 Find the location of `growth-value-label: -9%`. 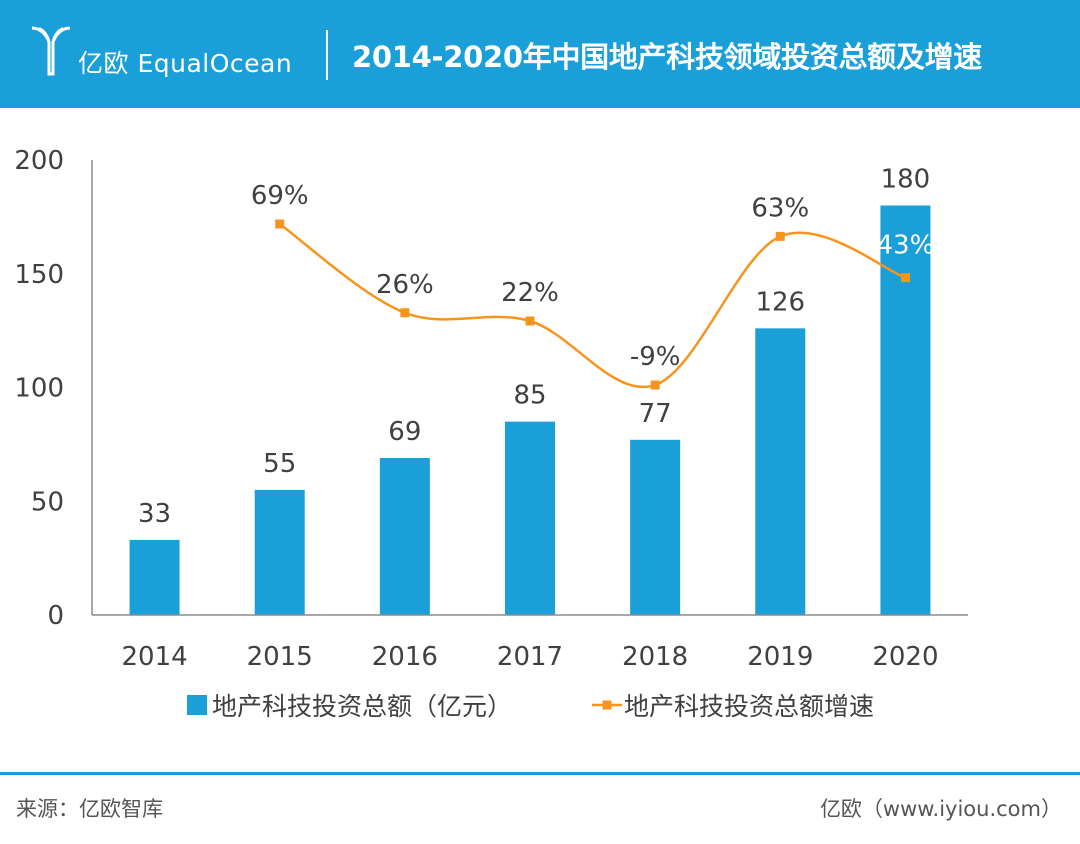

growth-value-label: -9% is located at coordinates (655, 357).